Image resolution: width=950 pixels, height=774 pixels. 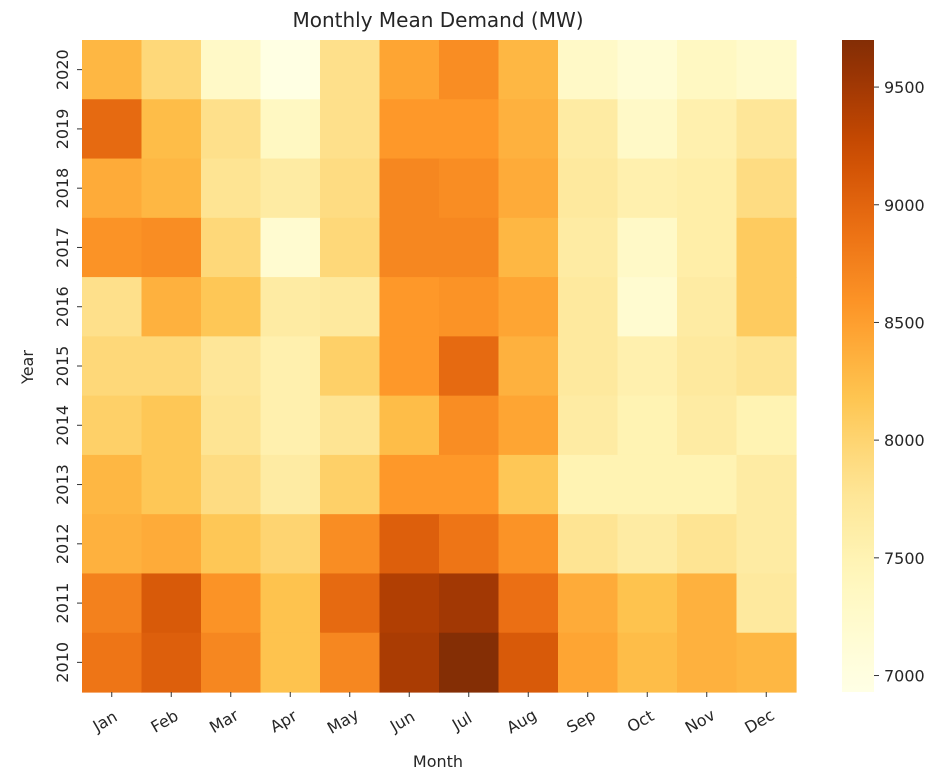 What do you see at coordinates (290, 307) in the screenshot?
I see `heatmap-cell-2016-Apr` at bounding box center [290, 307].